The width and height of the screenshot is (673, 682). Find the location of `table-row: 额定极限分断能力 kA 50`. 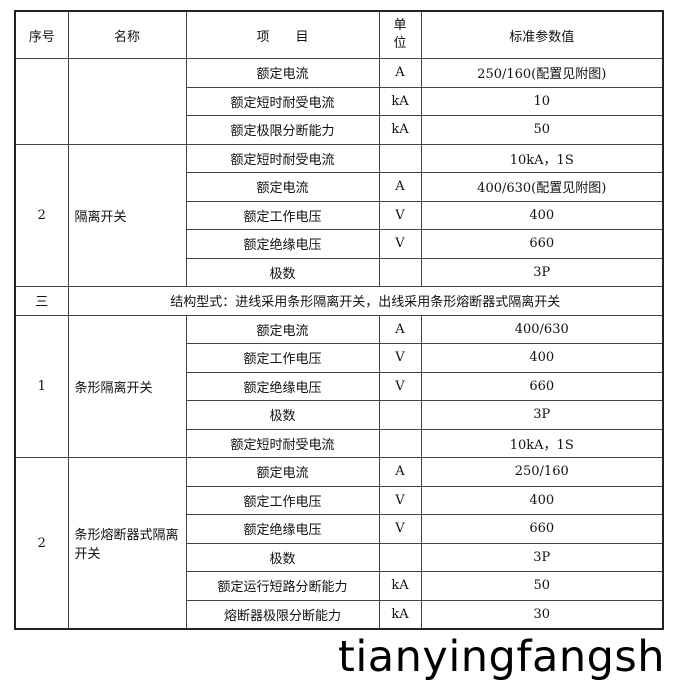

table-row: 额定极限分断能力 kA 50 is located at coordinates (339, 130).